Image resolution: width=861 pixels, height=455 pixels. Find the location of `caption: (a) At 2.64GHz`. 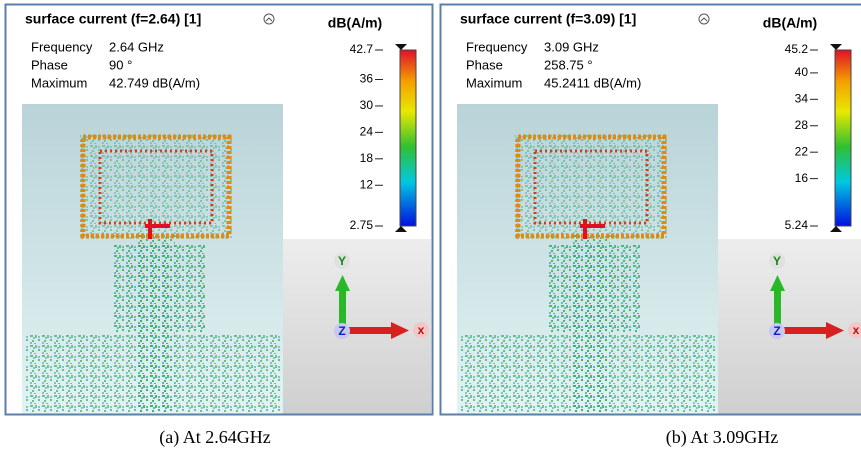

caption: (a) At 2.64GHz is located at coordinates (214, 437).